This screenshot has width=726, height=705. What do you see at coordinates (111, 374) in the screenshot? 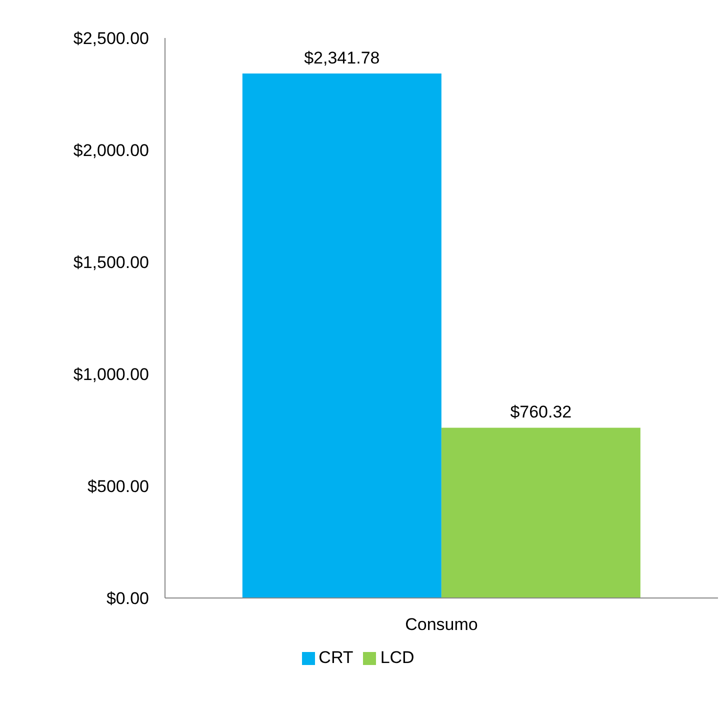
I see `y-tick-label: $1,000.00` at bounding box center [111, 374].